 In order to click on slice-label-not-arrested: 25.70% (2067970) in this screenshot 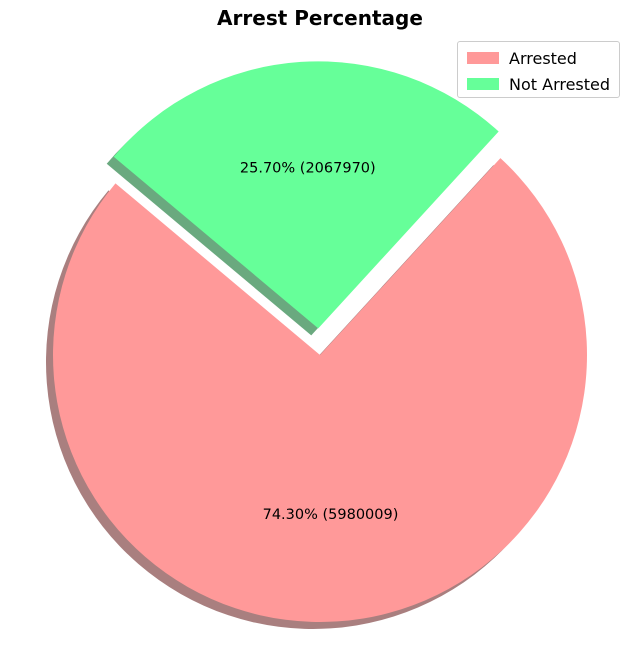, I will do `click(308, 169)`.